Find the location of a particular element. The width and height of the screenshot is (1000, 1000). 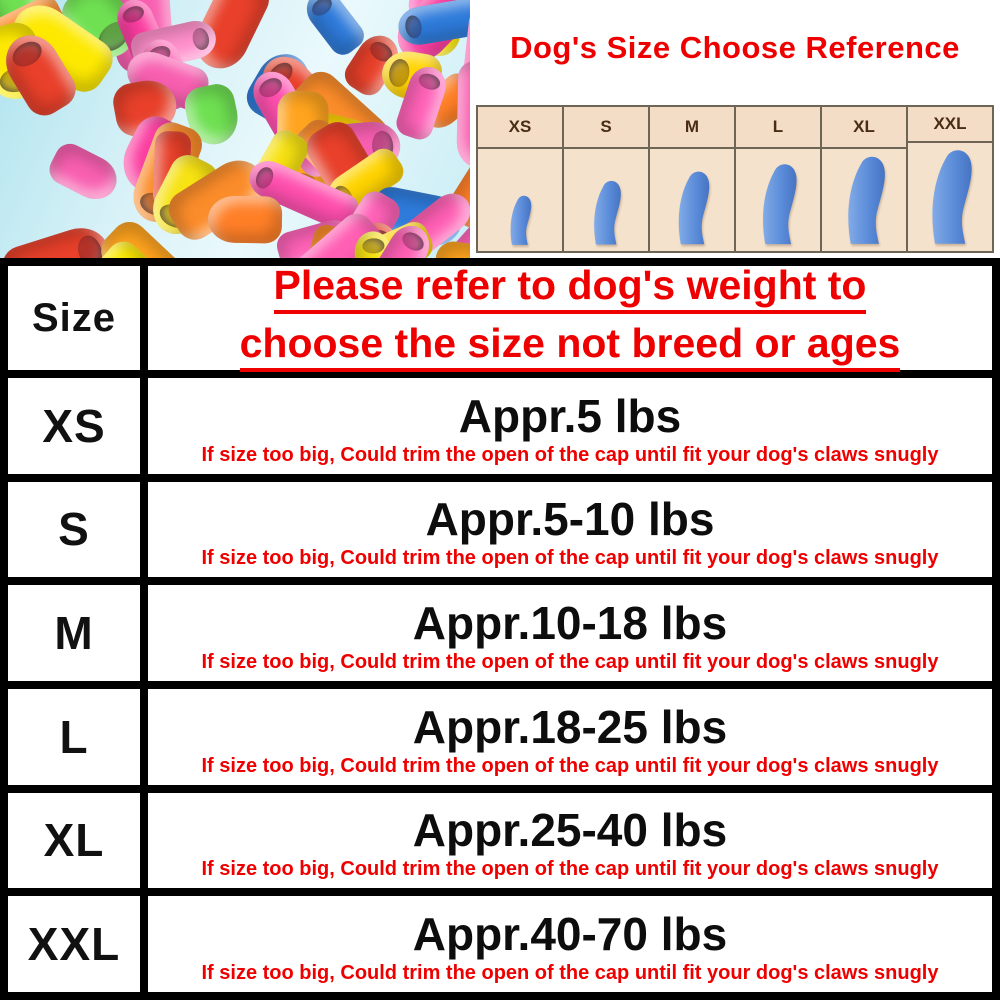

size-chart-label: L is located at coordinates (778, 128).